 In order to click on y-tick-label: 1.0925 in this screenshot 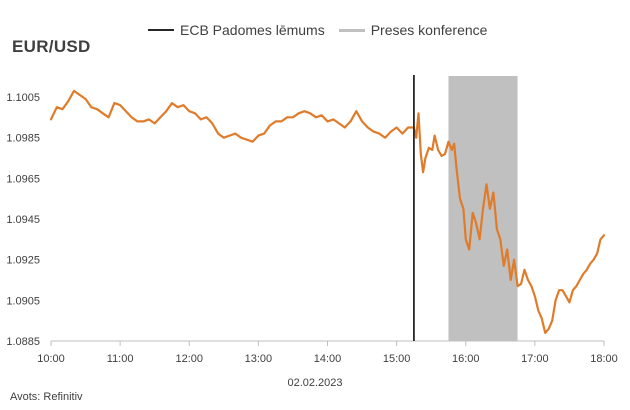, I will do `click(23, 261)`.